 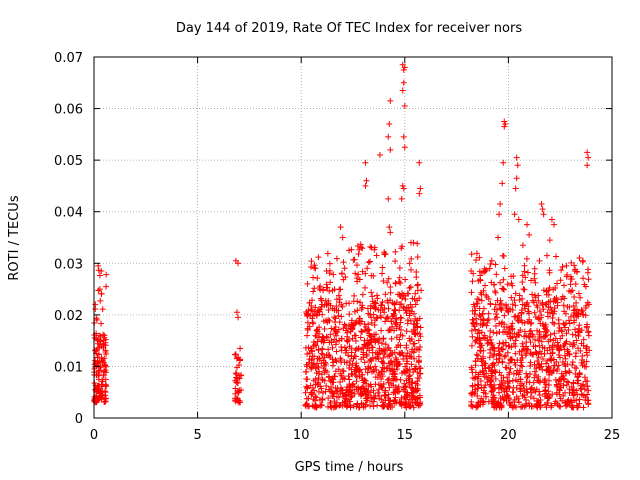 I want to click on x-tick-label: 5, so click(x=197, y=435).